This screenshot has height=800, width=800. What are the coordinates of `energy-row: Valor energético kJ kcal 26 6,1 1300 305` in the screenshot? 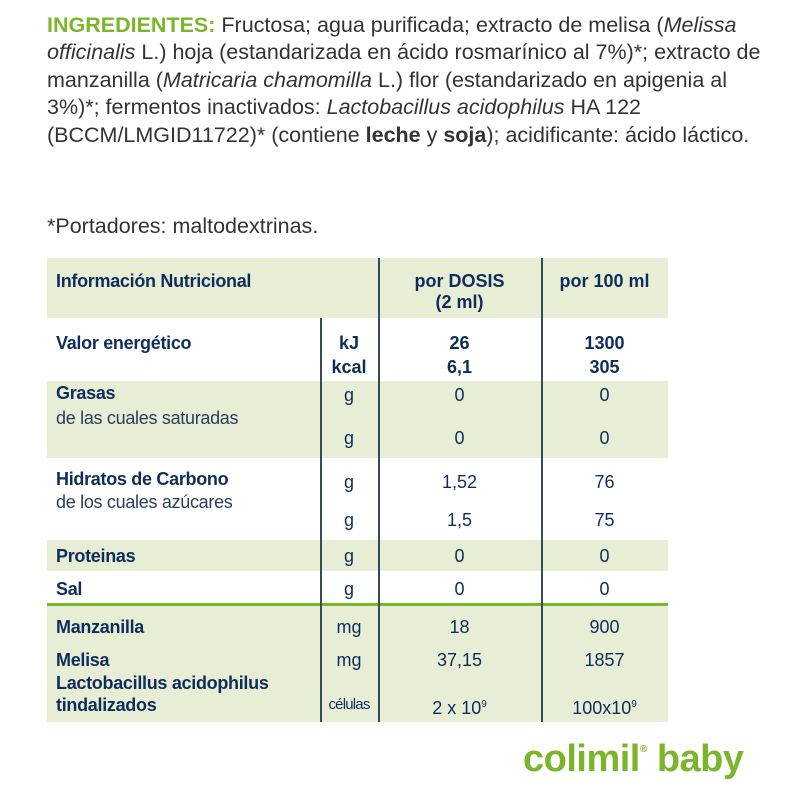 It's located at (340, 355).